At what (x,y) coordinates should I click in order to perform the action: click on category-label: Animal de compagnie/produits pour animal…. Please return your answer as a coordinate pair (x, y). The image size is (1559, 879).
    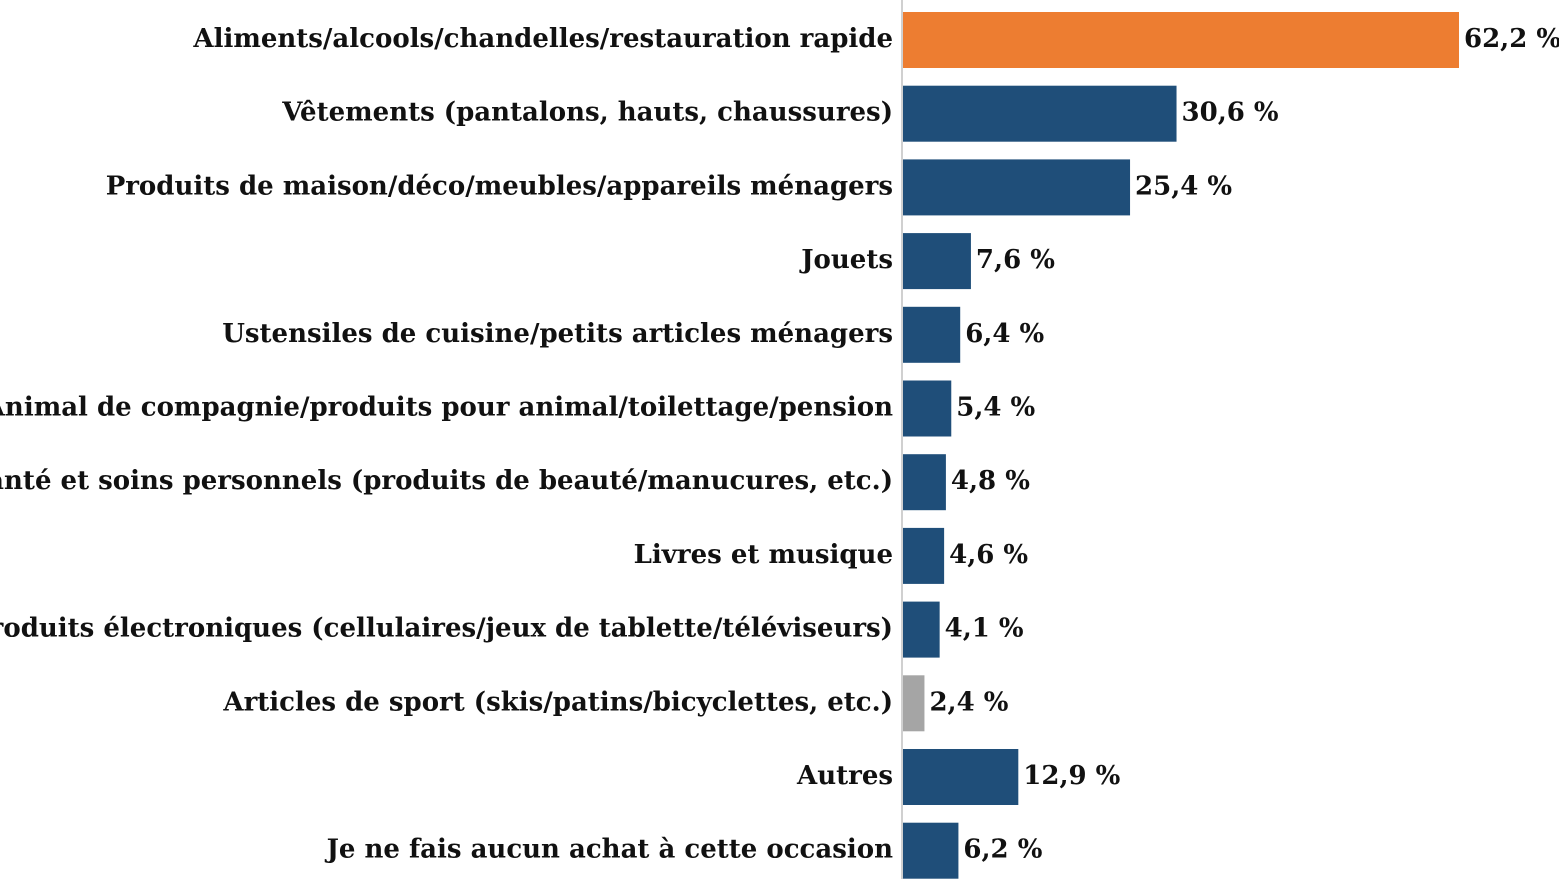
    Looking at the image, I should click on (446, 408).